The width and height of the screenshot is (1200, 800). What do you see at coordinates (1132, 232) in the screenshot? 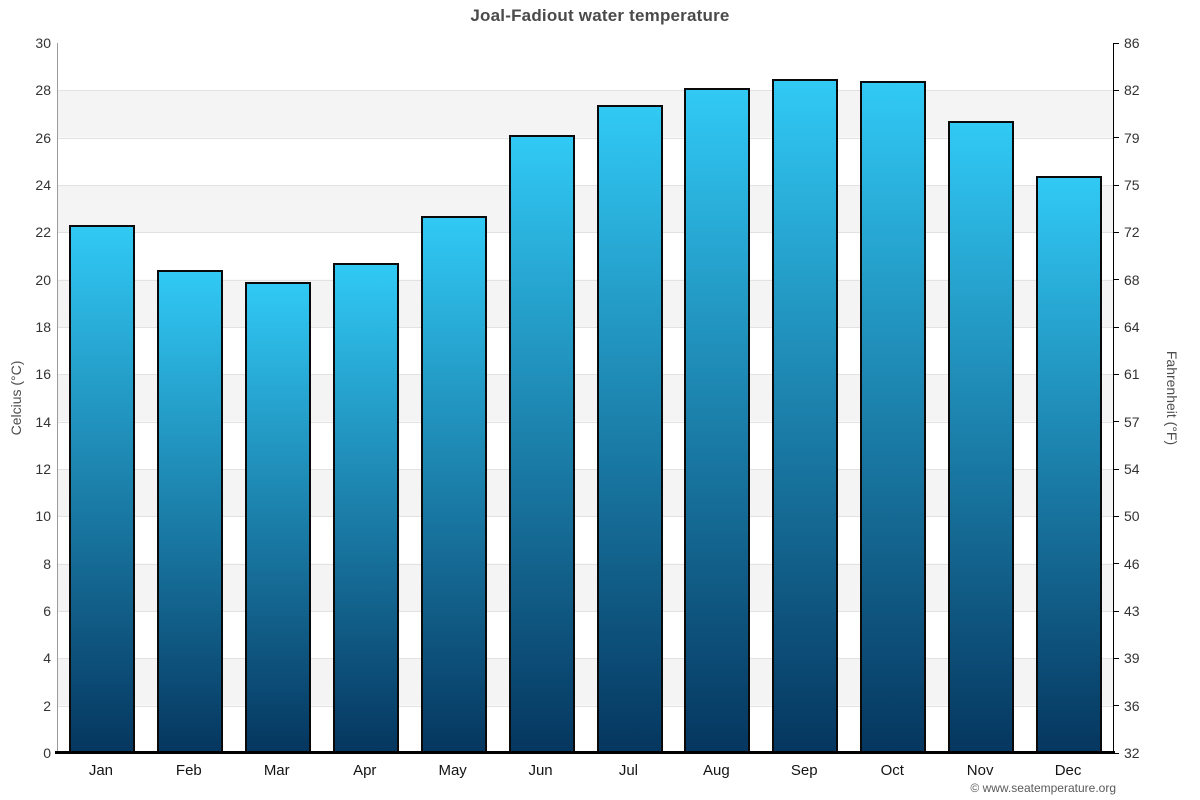
I see `ytick-right-72: 72` at bounding box center [1132, 232].